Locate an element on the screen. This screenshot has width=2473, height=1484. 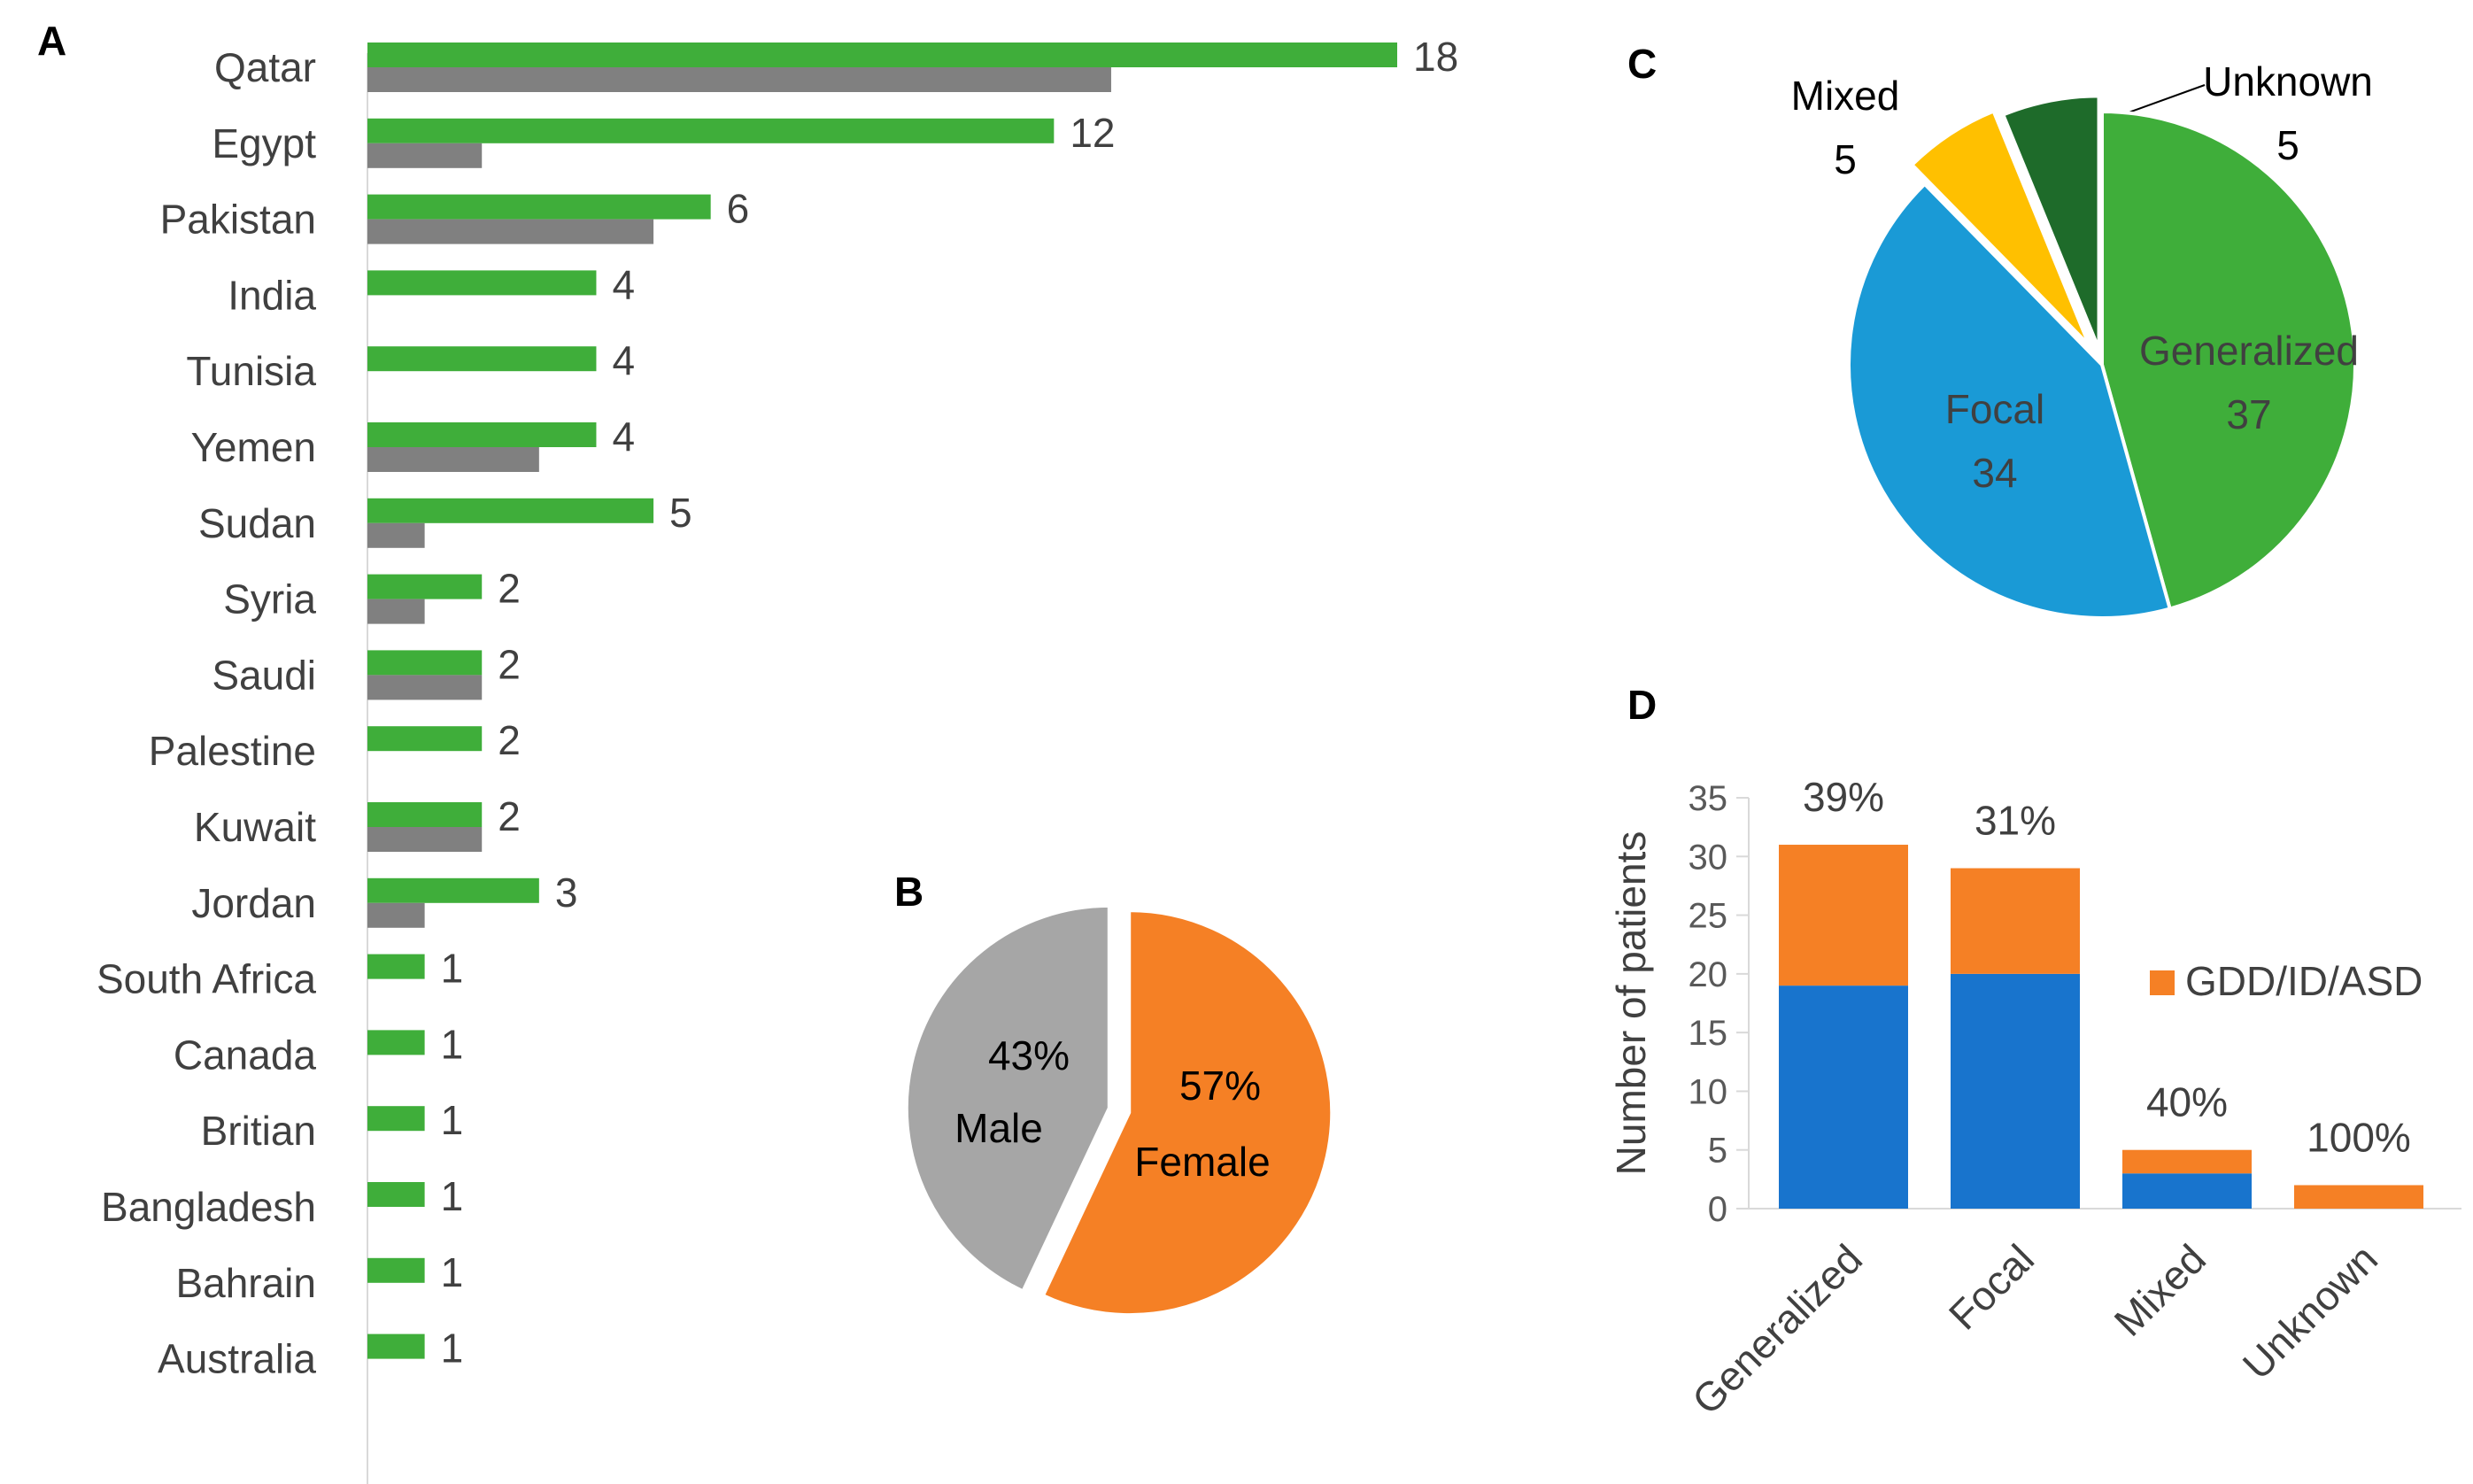
bar-green-tunisia is located at coordinates (482, 359).